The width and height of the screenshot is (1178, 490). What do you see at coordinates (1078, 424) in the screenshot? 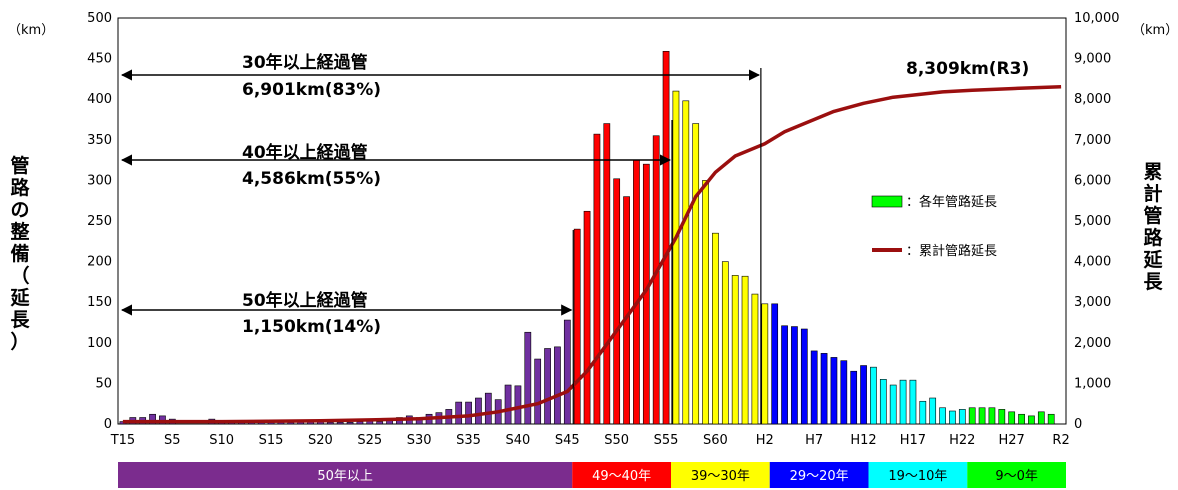
I see `right-tick-label: 0` at bounding box center [1078, 424].